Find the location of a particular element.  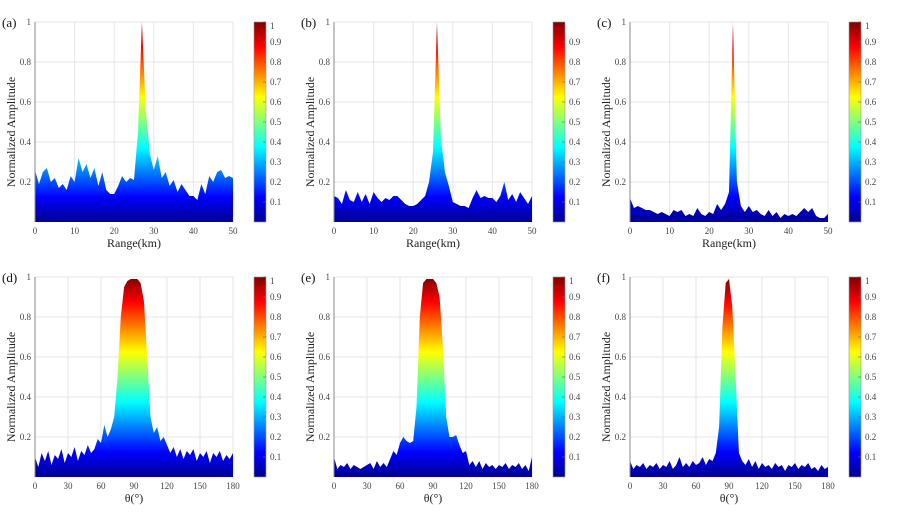

panel-label: (d) is located at coordinates (9, 277).